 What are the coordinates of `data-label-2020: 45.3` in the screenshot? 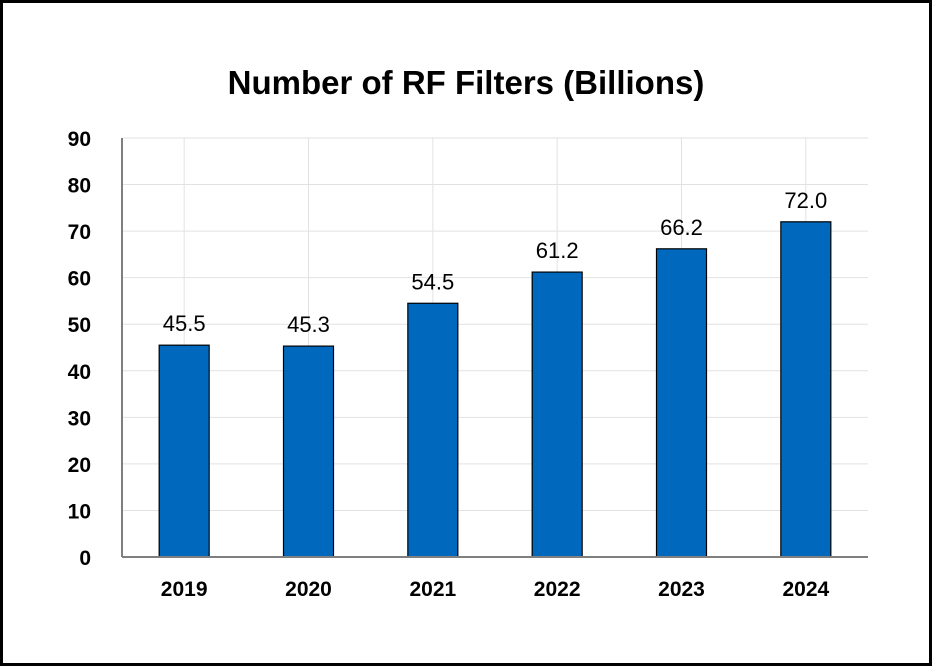 It's located at (308, 324).